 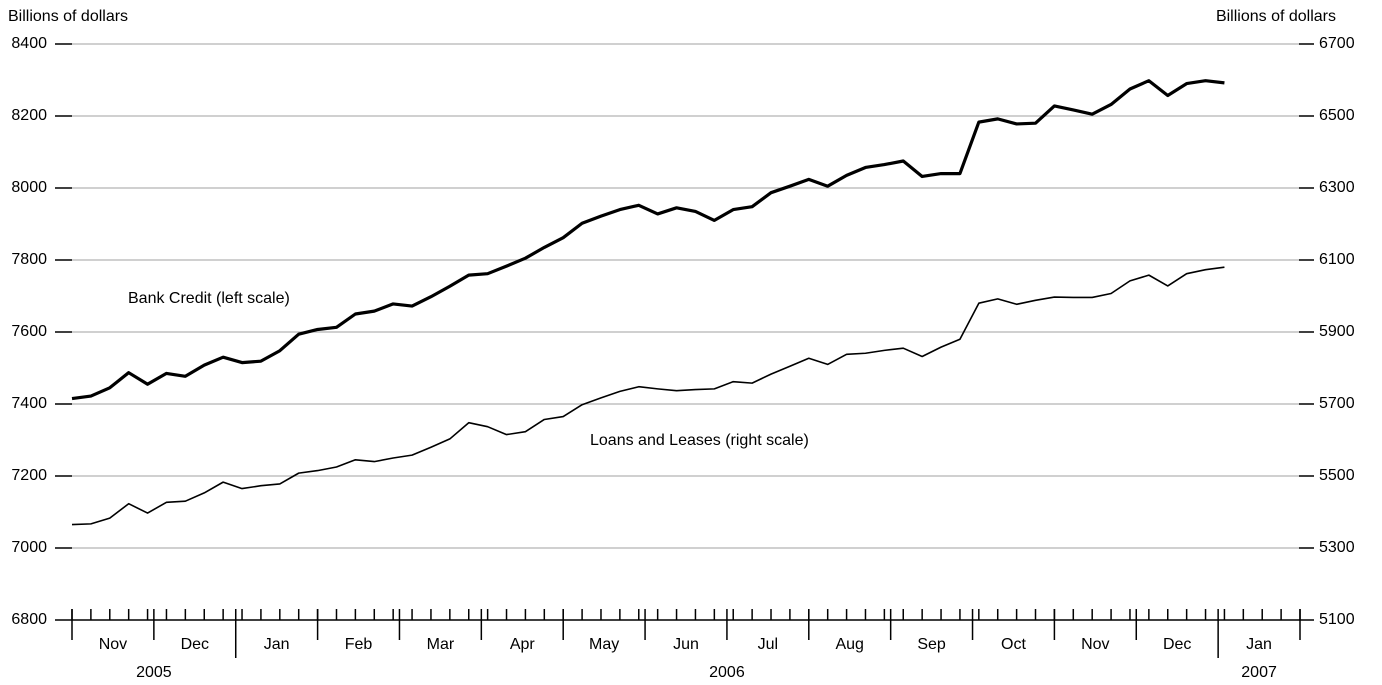 What do you see at coordinates (1337, 619) in the screenshot?
I see `y2-tick-label: 5100` at bounding box center [1337, 619].